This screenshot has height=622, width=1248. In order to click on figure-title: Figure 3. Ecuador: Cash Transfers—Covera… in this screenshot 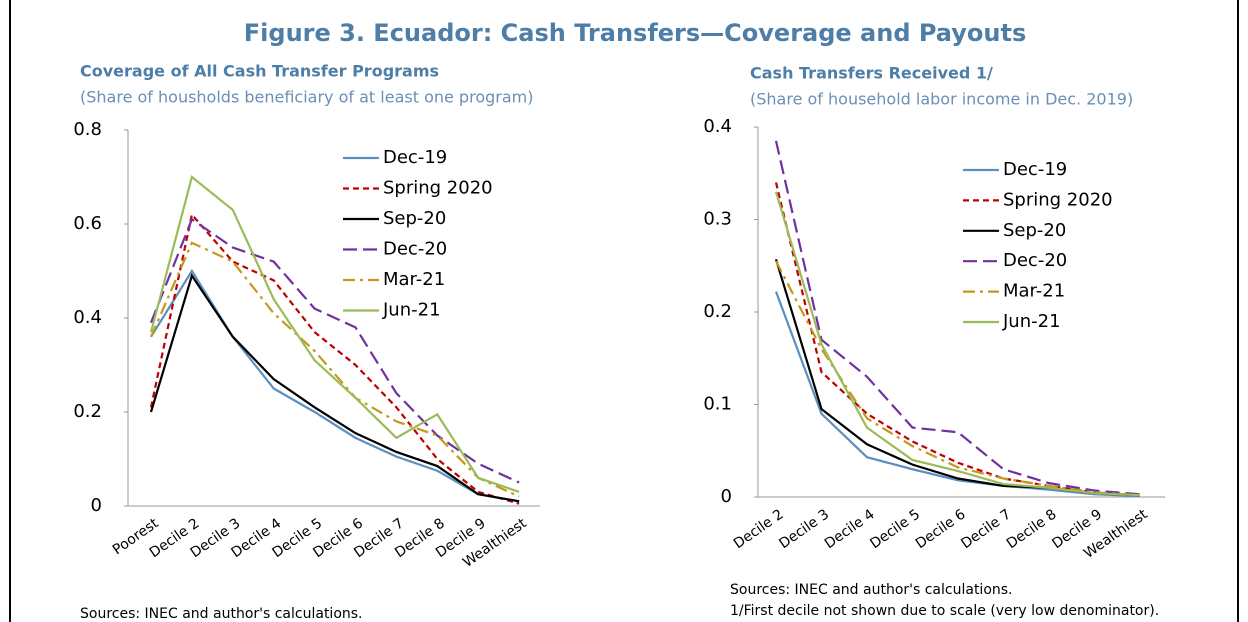, I will do `click(635, 33)`.